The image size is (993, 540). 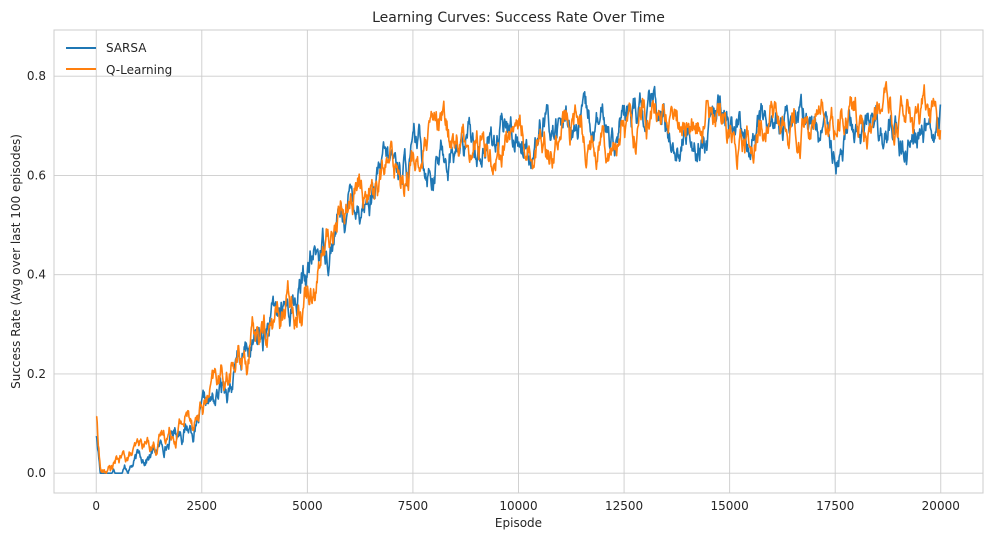 I want to click on x-tick-label: 5000, so click(x=307, y=506).